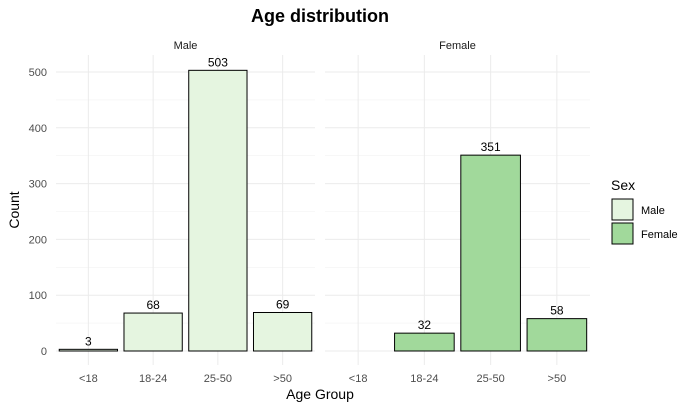  I want to click on chart-title: Age distribution, so click(320, 16).